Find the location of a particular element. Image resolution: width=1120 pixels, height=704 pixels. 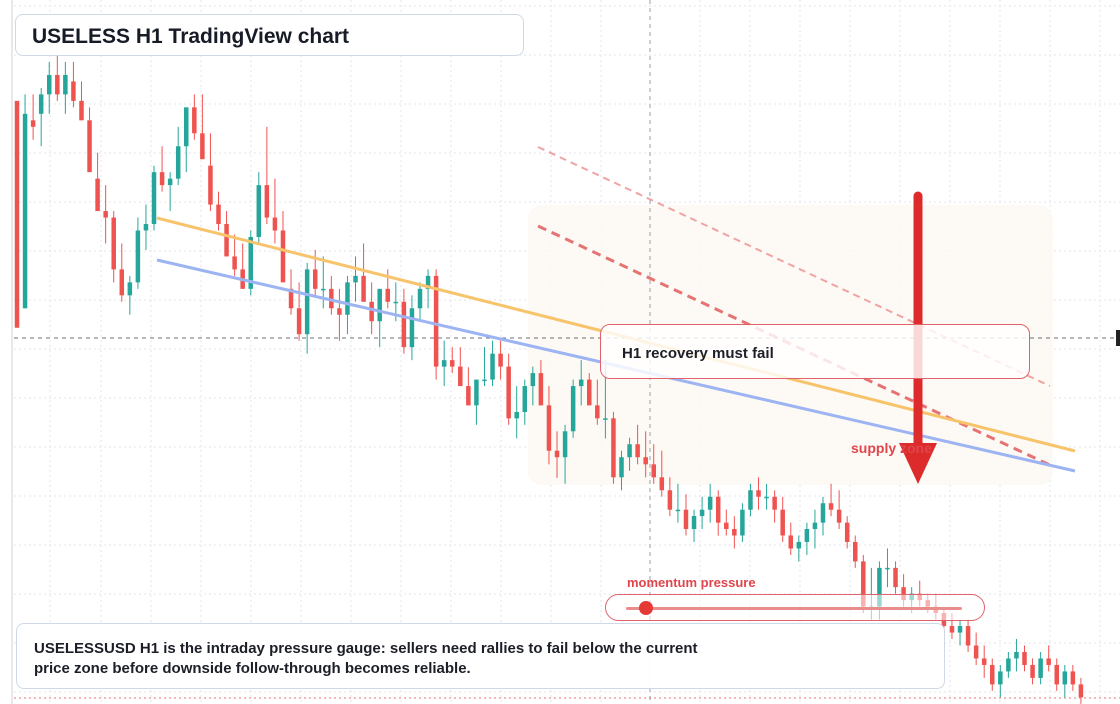

callout-box: H1 recovery must fail is located at coordinates (815, 351).